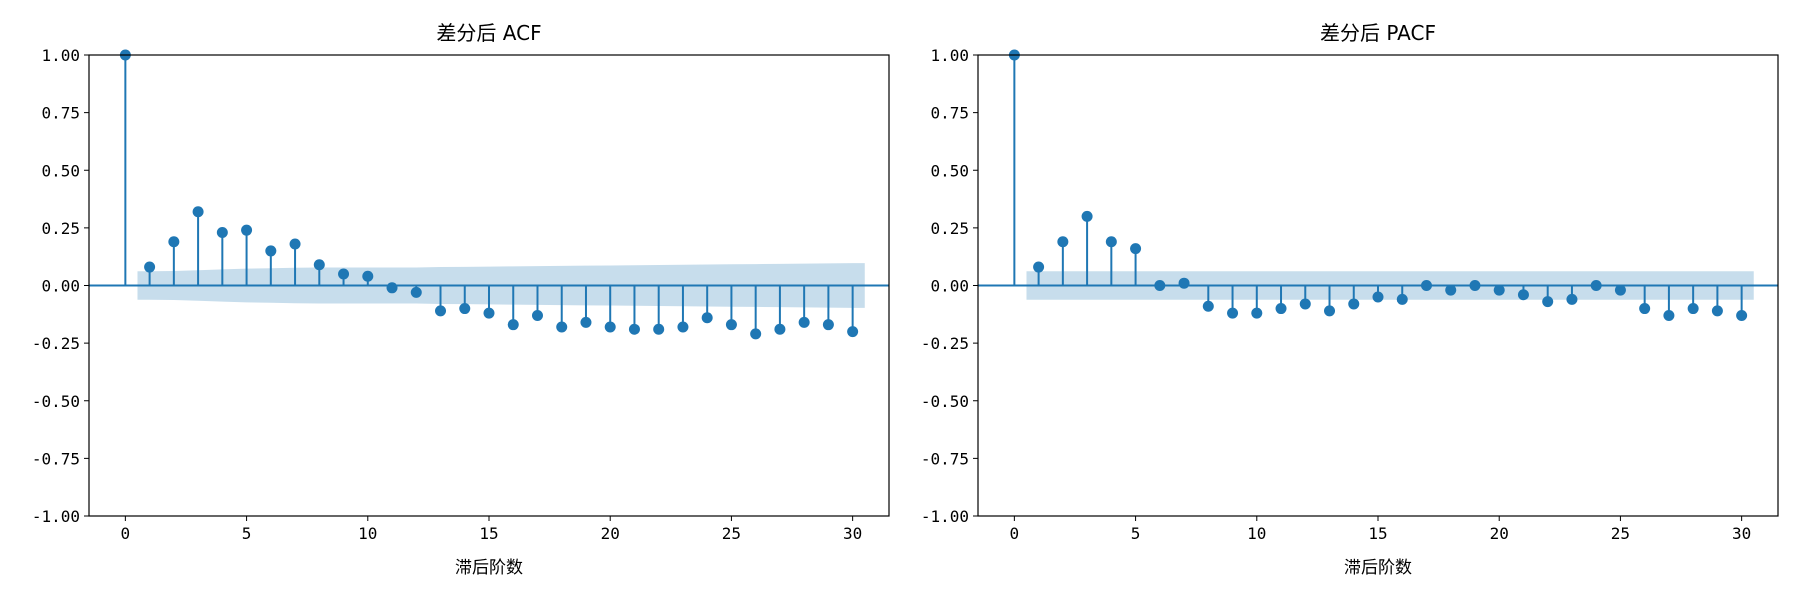 This screenshot has width=1800, height=600. Describe the element at coordinates (1377, 533) in the screenshot. I see `pacf-x-tick-label: 15` at that location.